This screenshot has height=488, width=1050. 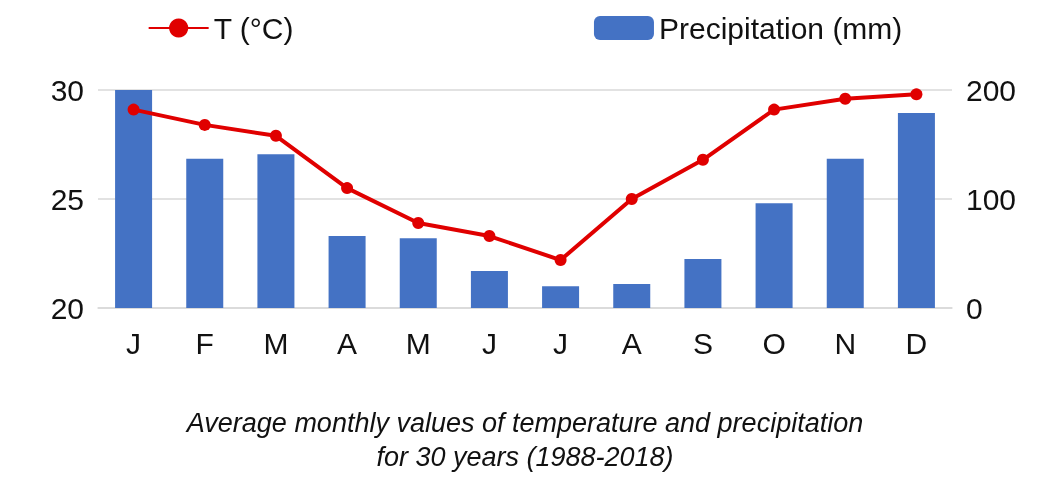 What do you see at coordinates (67, 308) in the screenshot?
I see `y-tick-label: 20` at bounding box center [67, 308].